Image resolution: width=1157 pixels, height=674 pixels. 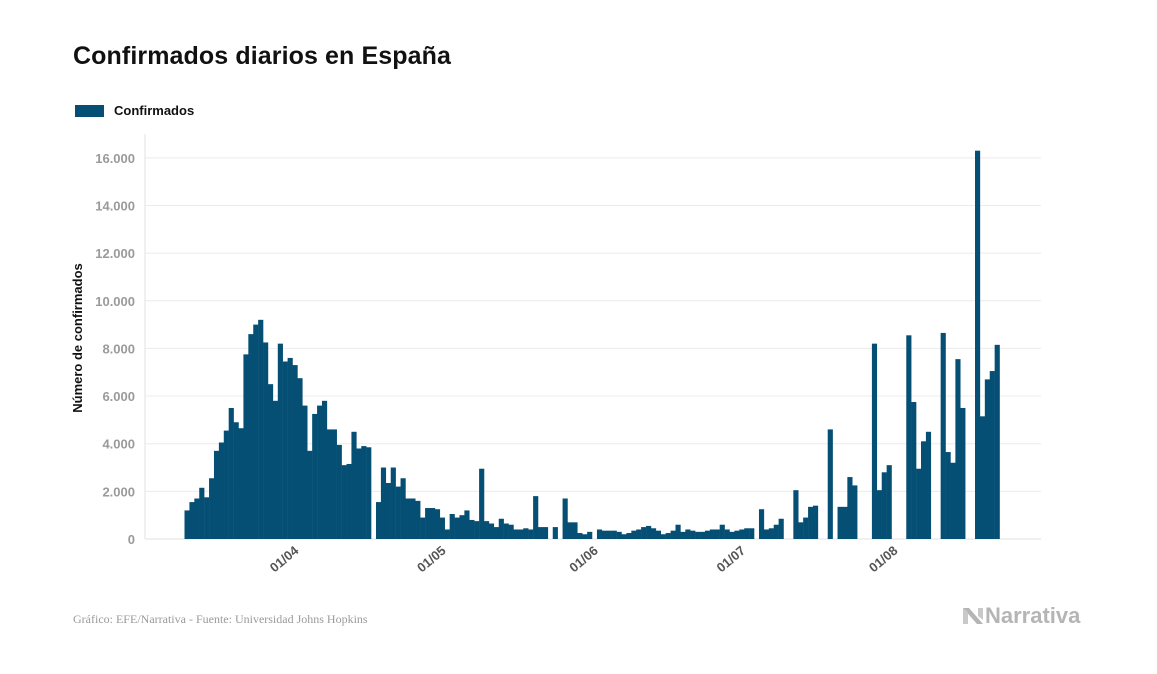 What do you see at coordinates (431, 559) in the screenshot?
I see `x-tick-label: 01/05` at bounding box center [431, 559].